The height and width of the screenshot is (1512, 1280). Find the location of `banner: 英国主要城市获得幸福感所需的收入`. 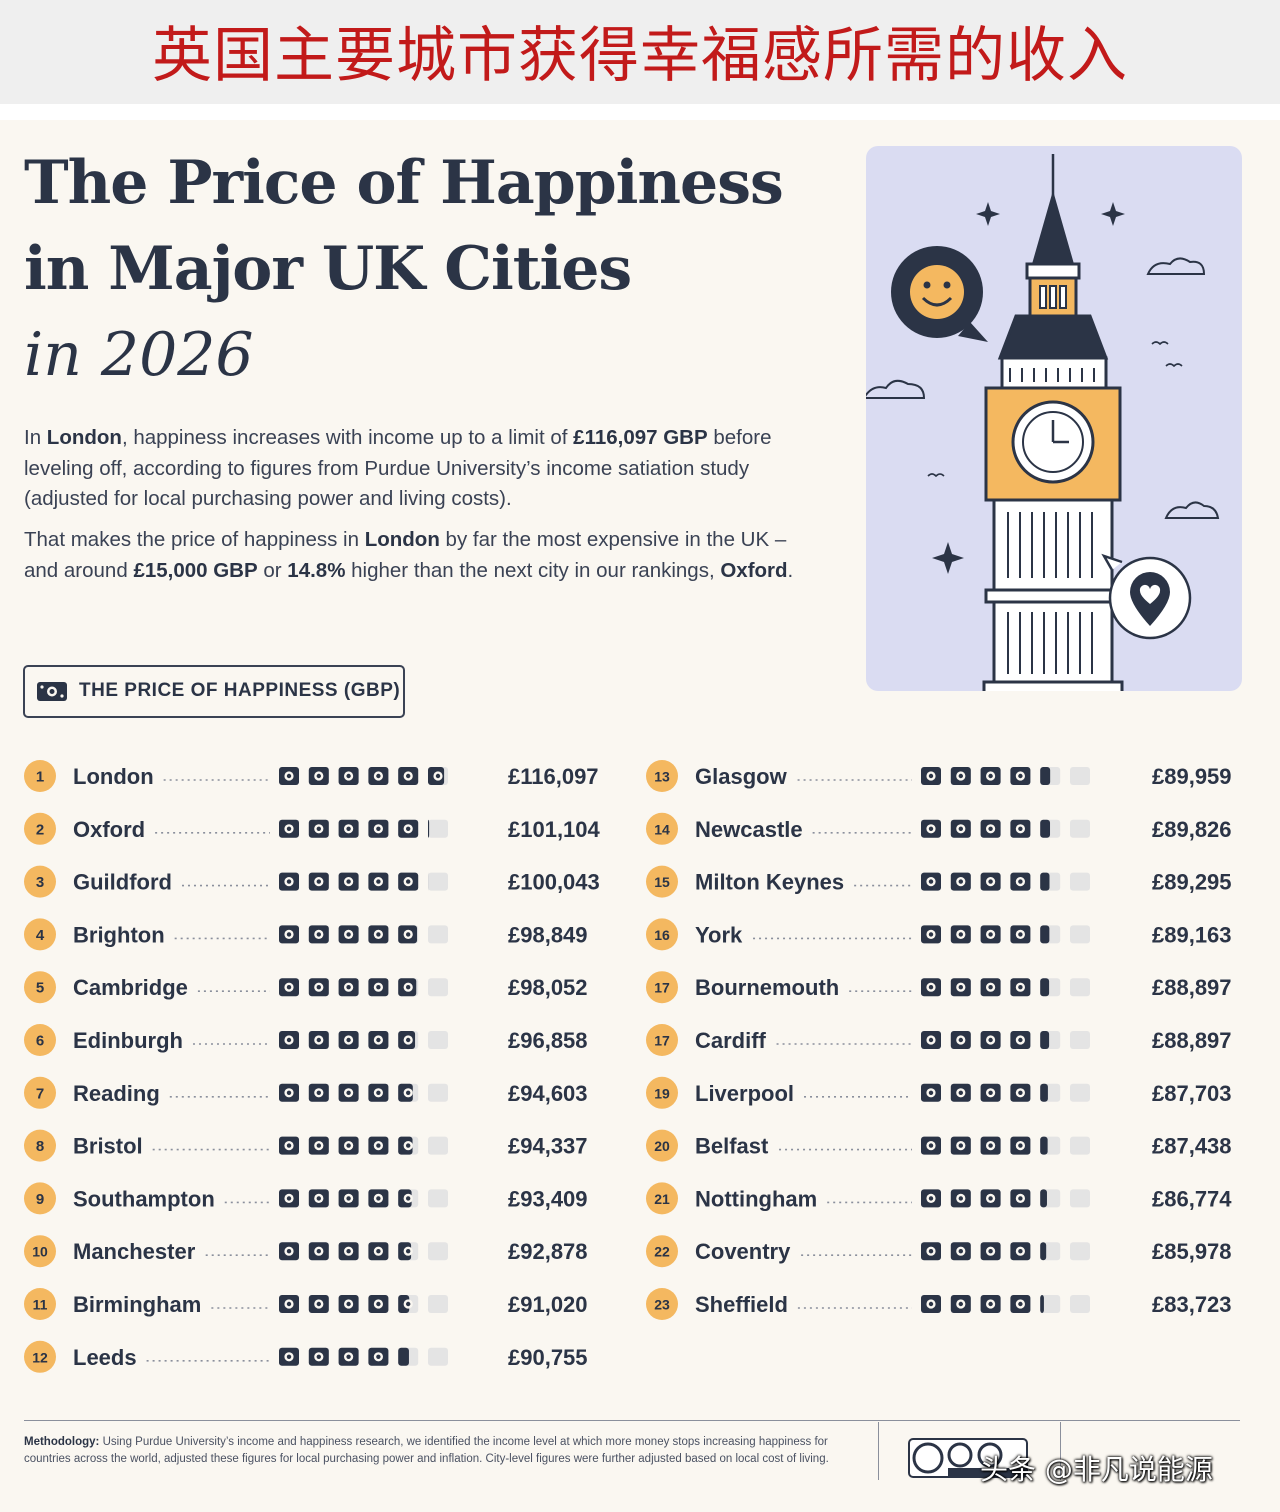

banner: 英国主要城市获得幸福感所需的收入 is located at coordinates (640, 52).